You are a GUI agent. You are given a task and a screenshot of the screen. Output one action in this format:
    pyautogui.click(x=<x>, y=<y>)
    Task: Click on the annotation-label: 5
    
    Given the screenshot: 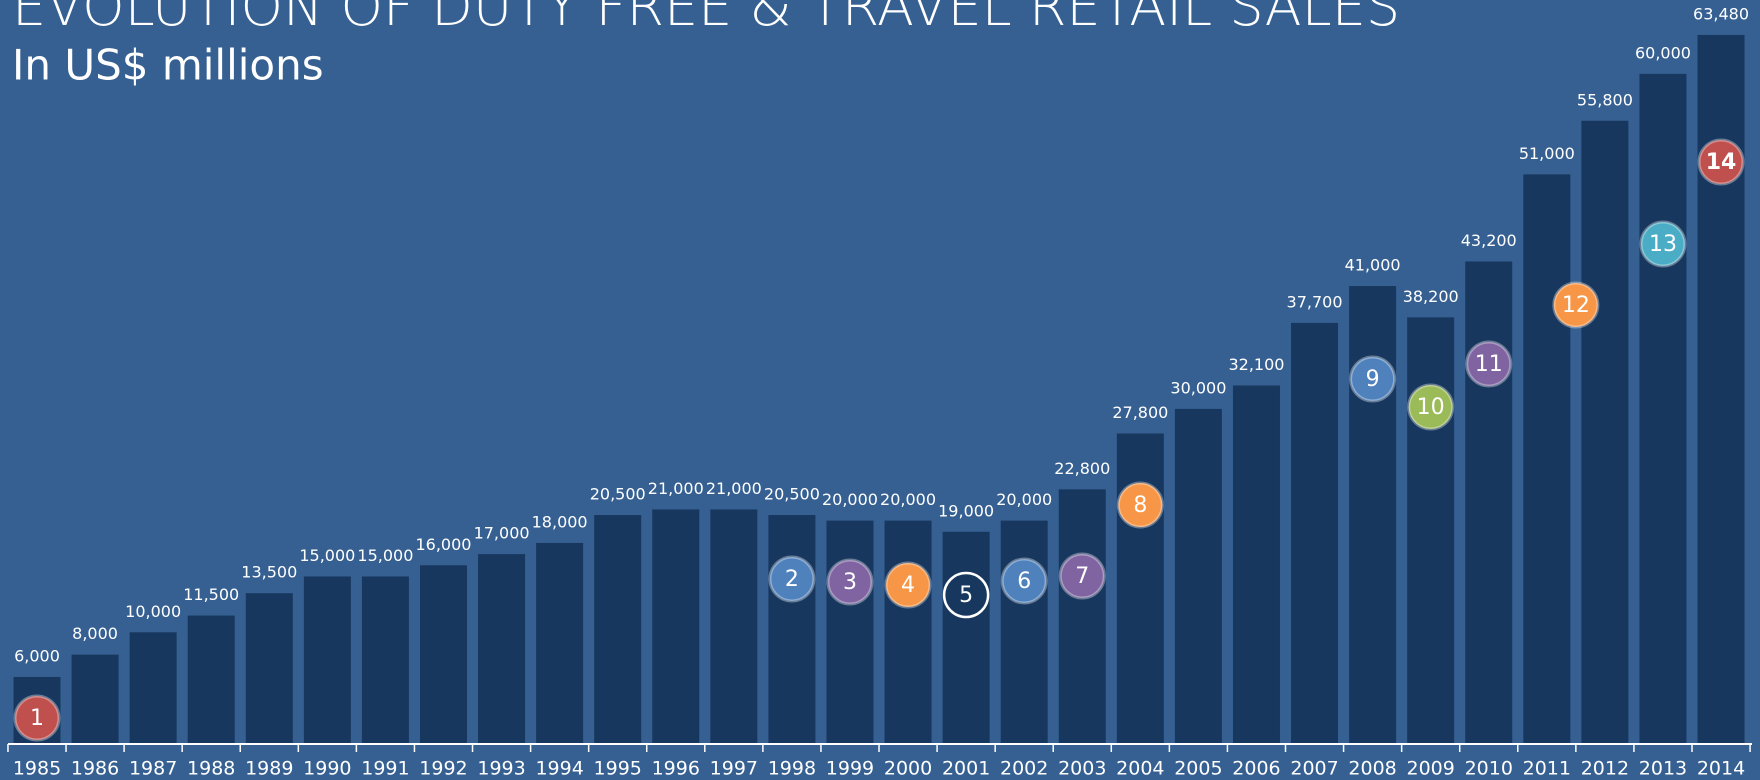 What is the action you would take?
    pyautogui.click(x=966, y=595)
    